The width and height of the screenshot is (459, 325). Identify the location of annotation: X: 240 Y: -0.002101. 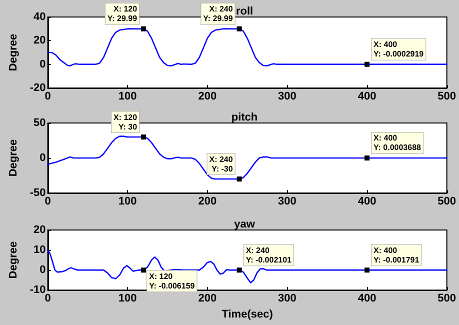
(269, 255).